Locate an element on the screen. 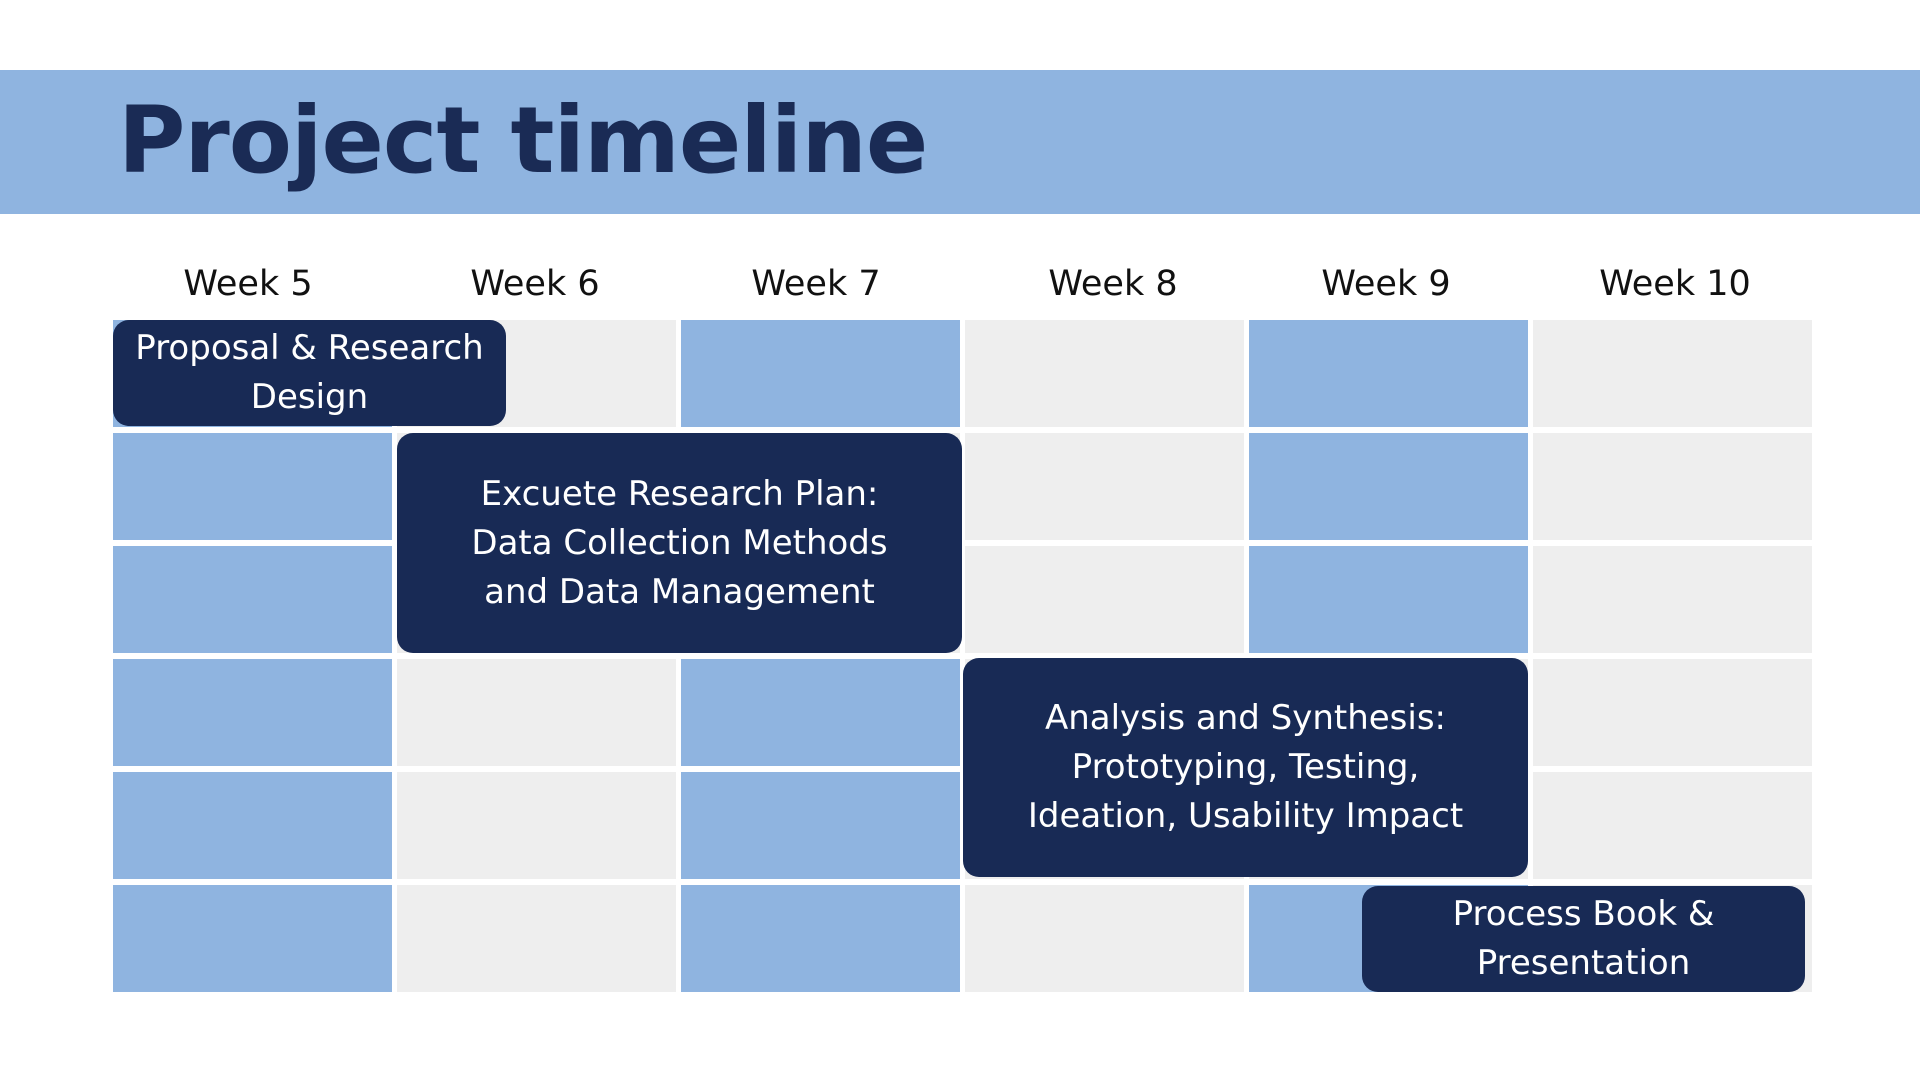 The image size is (1920, 1080). week-label-7: Week 7 is located at coordinates (816, 284).